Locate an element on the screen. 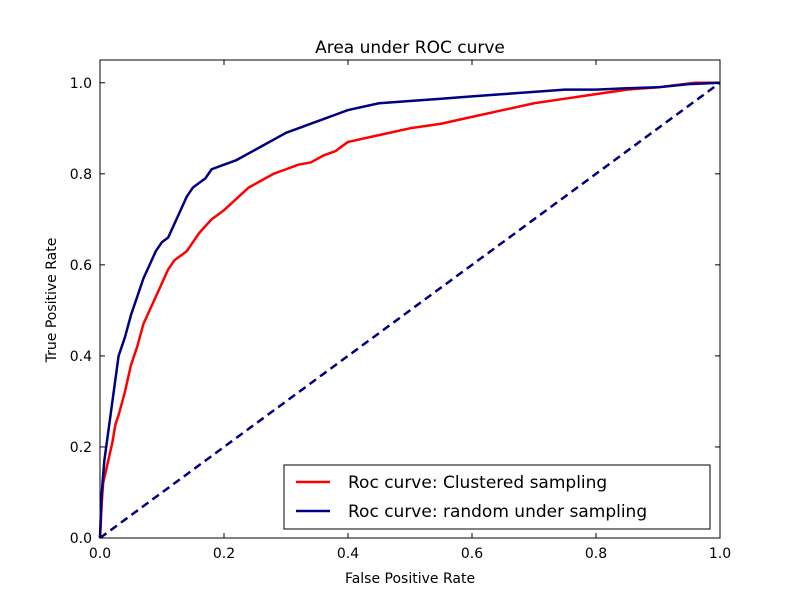  legend-box is located at coordinates (497, 497).